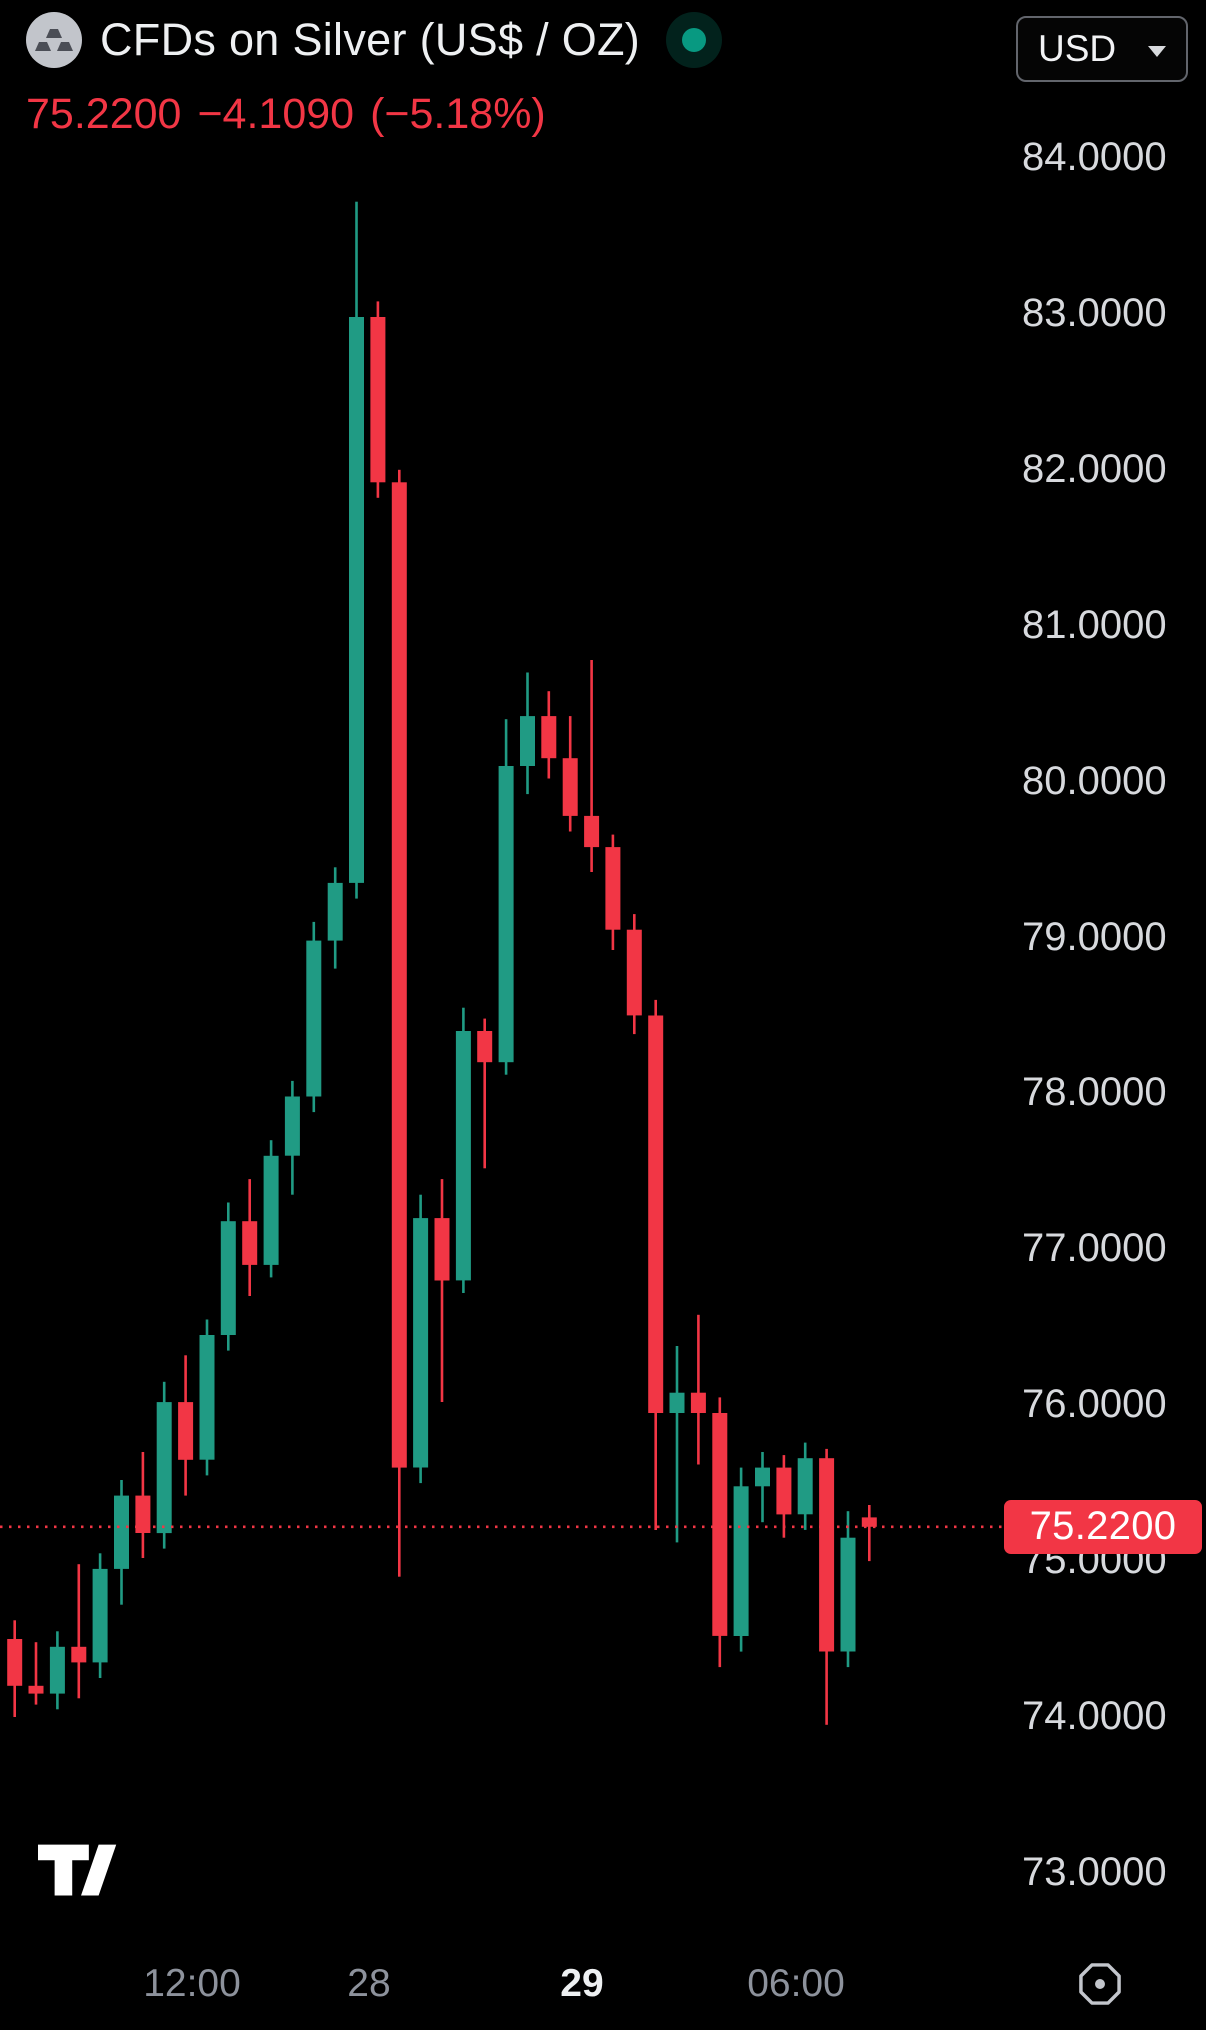 This screenshot has width=1206, height=2030. Describe the element at coordinates (1094, 1716) in the screenshot. I see `price-tick-label: 74.0000` at that location.